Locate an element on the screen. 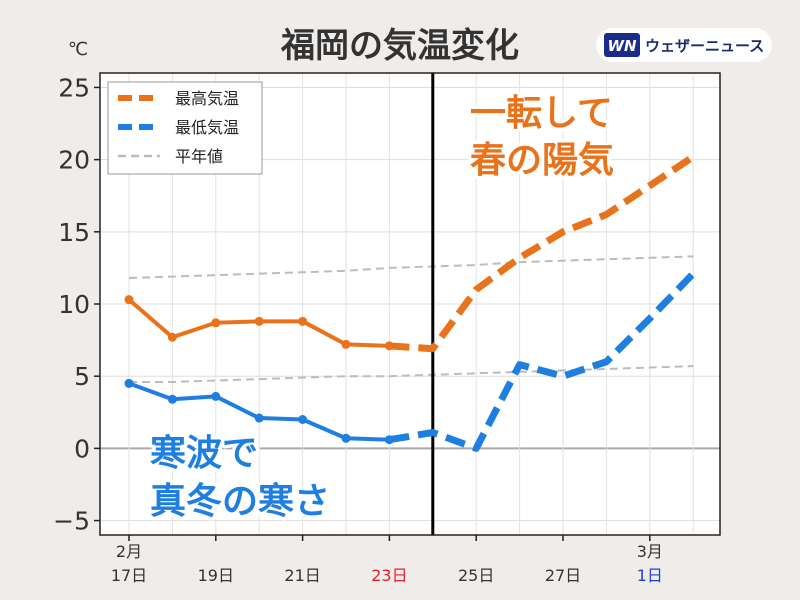  weathernews-logo: WN ウェザーニュース is located at coordinates (684, 45).